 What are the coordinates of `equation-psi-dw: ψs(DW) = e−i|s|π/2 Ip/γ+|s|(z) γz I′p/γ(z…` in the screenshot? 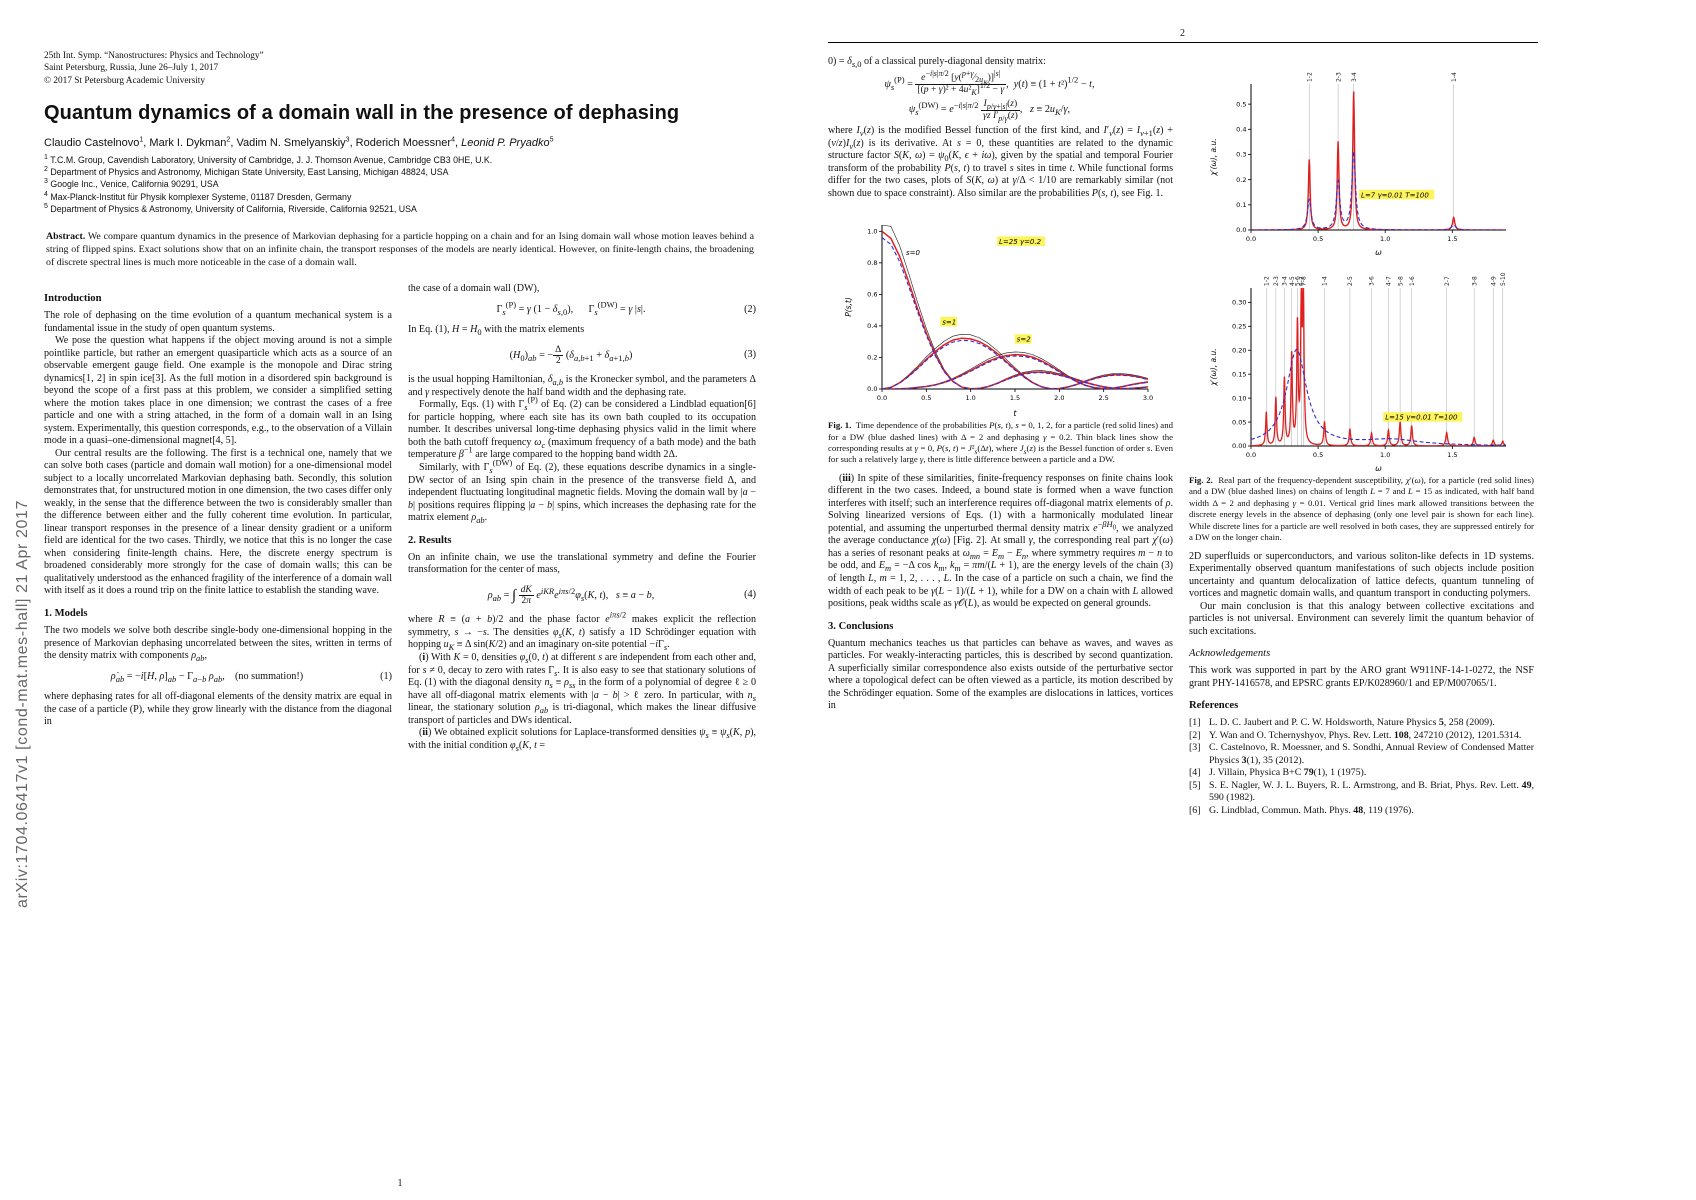 It's located at (1000, 110).